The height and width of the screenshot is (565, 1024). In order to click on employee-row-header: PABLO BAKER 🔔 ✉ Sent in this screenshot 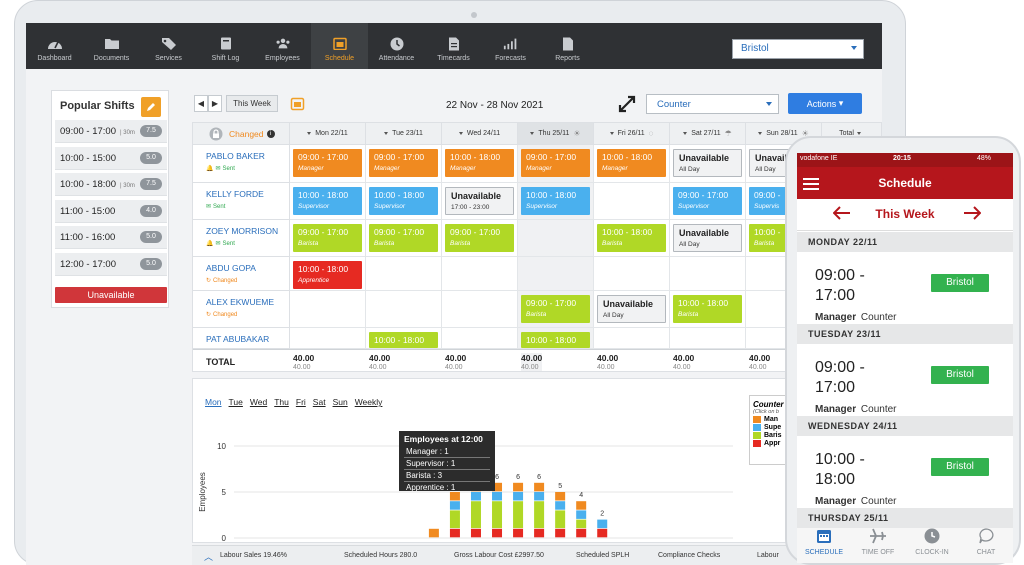, I will do `click(241, 164)`.